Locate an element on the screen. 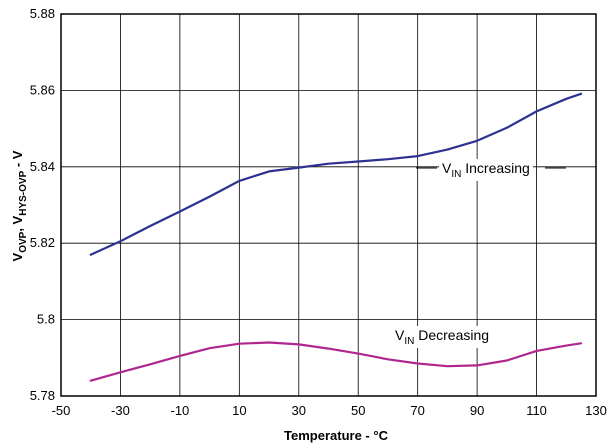 Image resolution: width=609 pixels, height=446 pixels. series-label-decreasing-sub: IN is located at coordinates (409, 341).